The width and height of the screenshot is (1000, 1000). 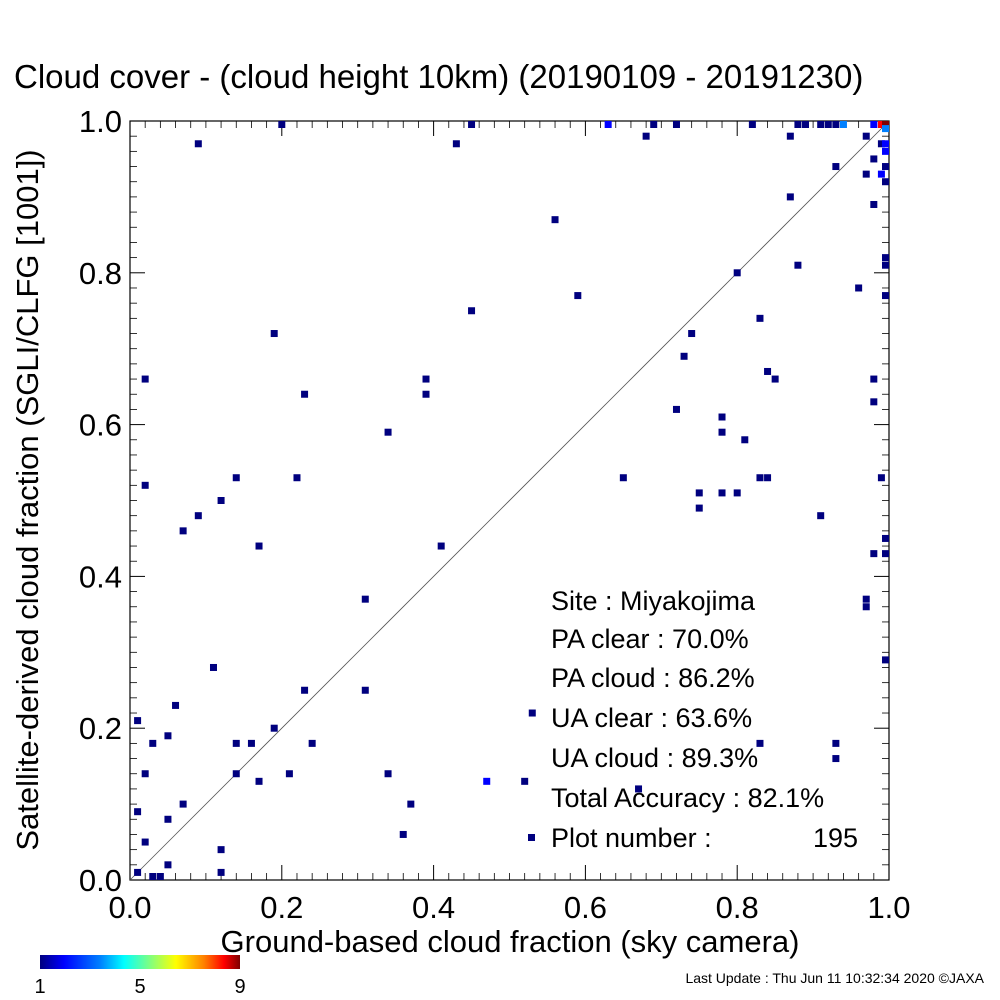 I want to click on plot-number-marker-icon, so click(x=531, y=837).